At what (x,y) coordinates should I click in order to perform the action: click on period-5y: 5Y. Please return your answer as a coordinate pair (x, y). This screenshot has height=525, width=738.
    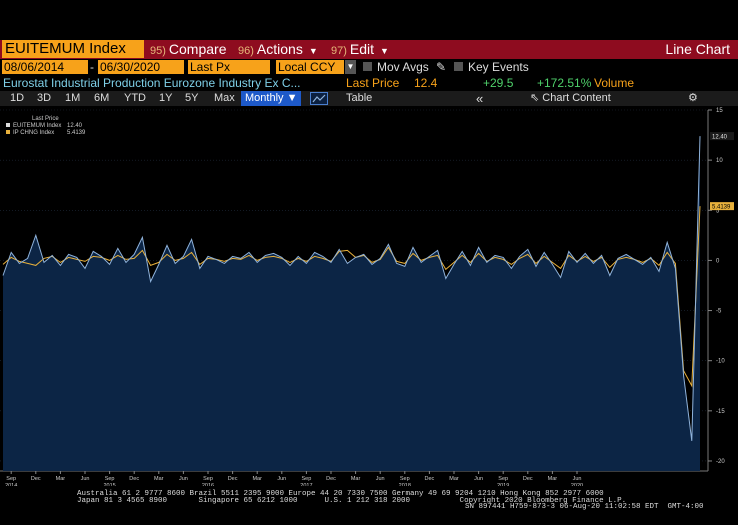
    Looking at the image, I should click on (192, 98).